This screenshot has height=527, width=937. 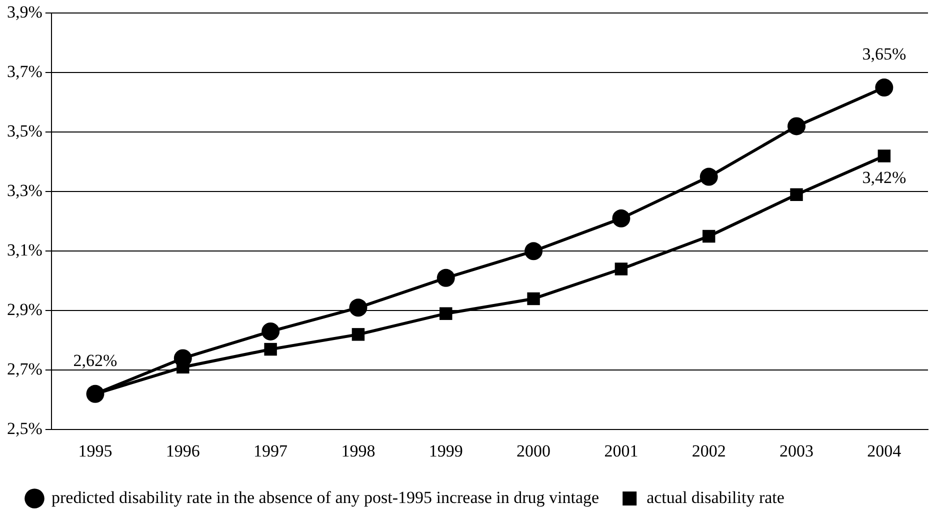 I want to click on x-tick-label: 1998, so click(x=358, y=450).